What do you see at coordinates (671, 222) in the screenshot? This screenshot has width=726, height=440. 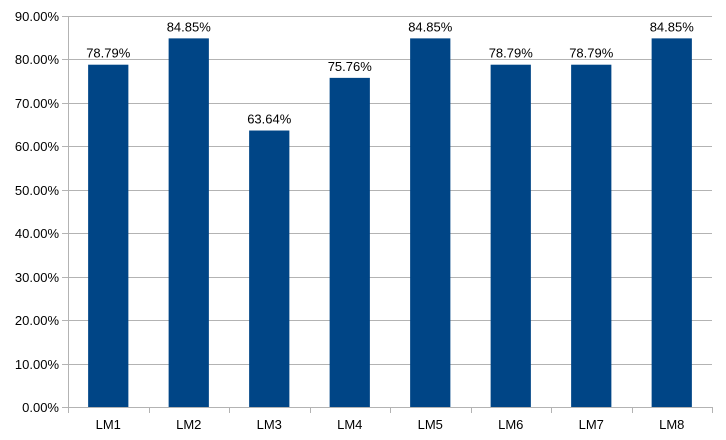 I see `bar-lm8` at bounding box center [671, 222].